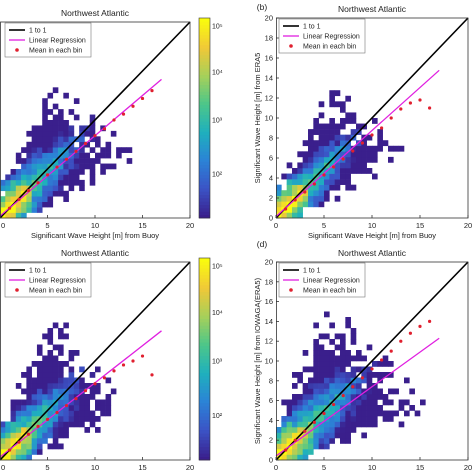 This screenshot has width=474, height=474. What do you see at coordinates (217, 267) in the screenshot?
I see `colorbar-tick-label: 10⁵` at bounding box center [217, 267].